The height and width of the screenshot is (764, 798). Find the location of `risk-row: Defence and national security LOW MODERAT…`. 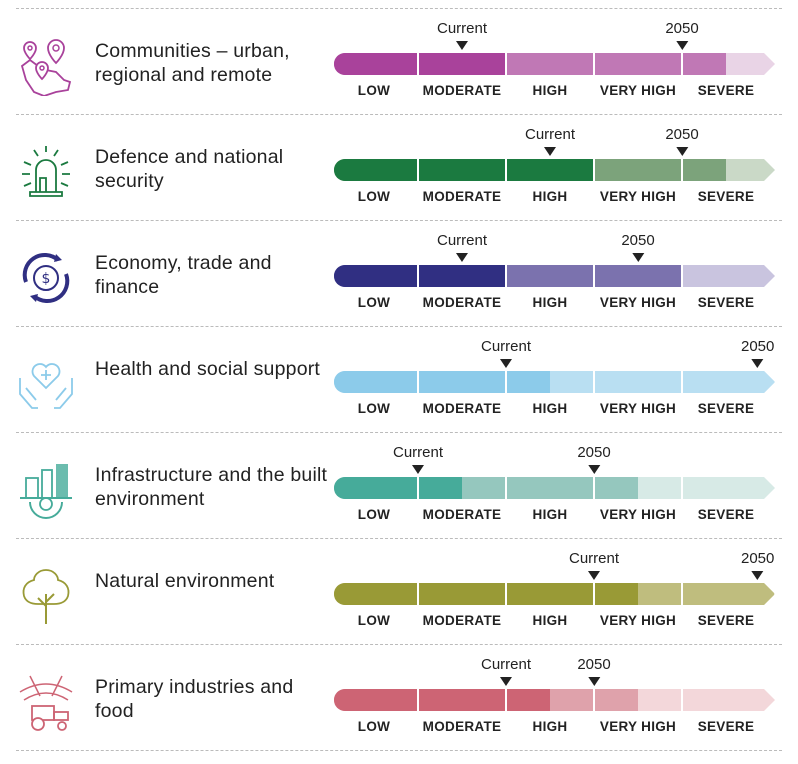

risk-row: Defence and national security LOW MODERAT… is located at coordinates (399, 167).